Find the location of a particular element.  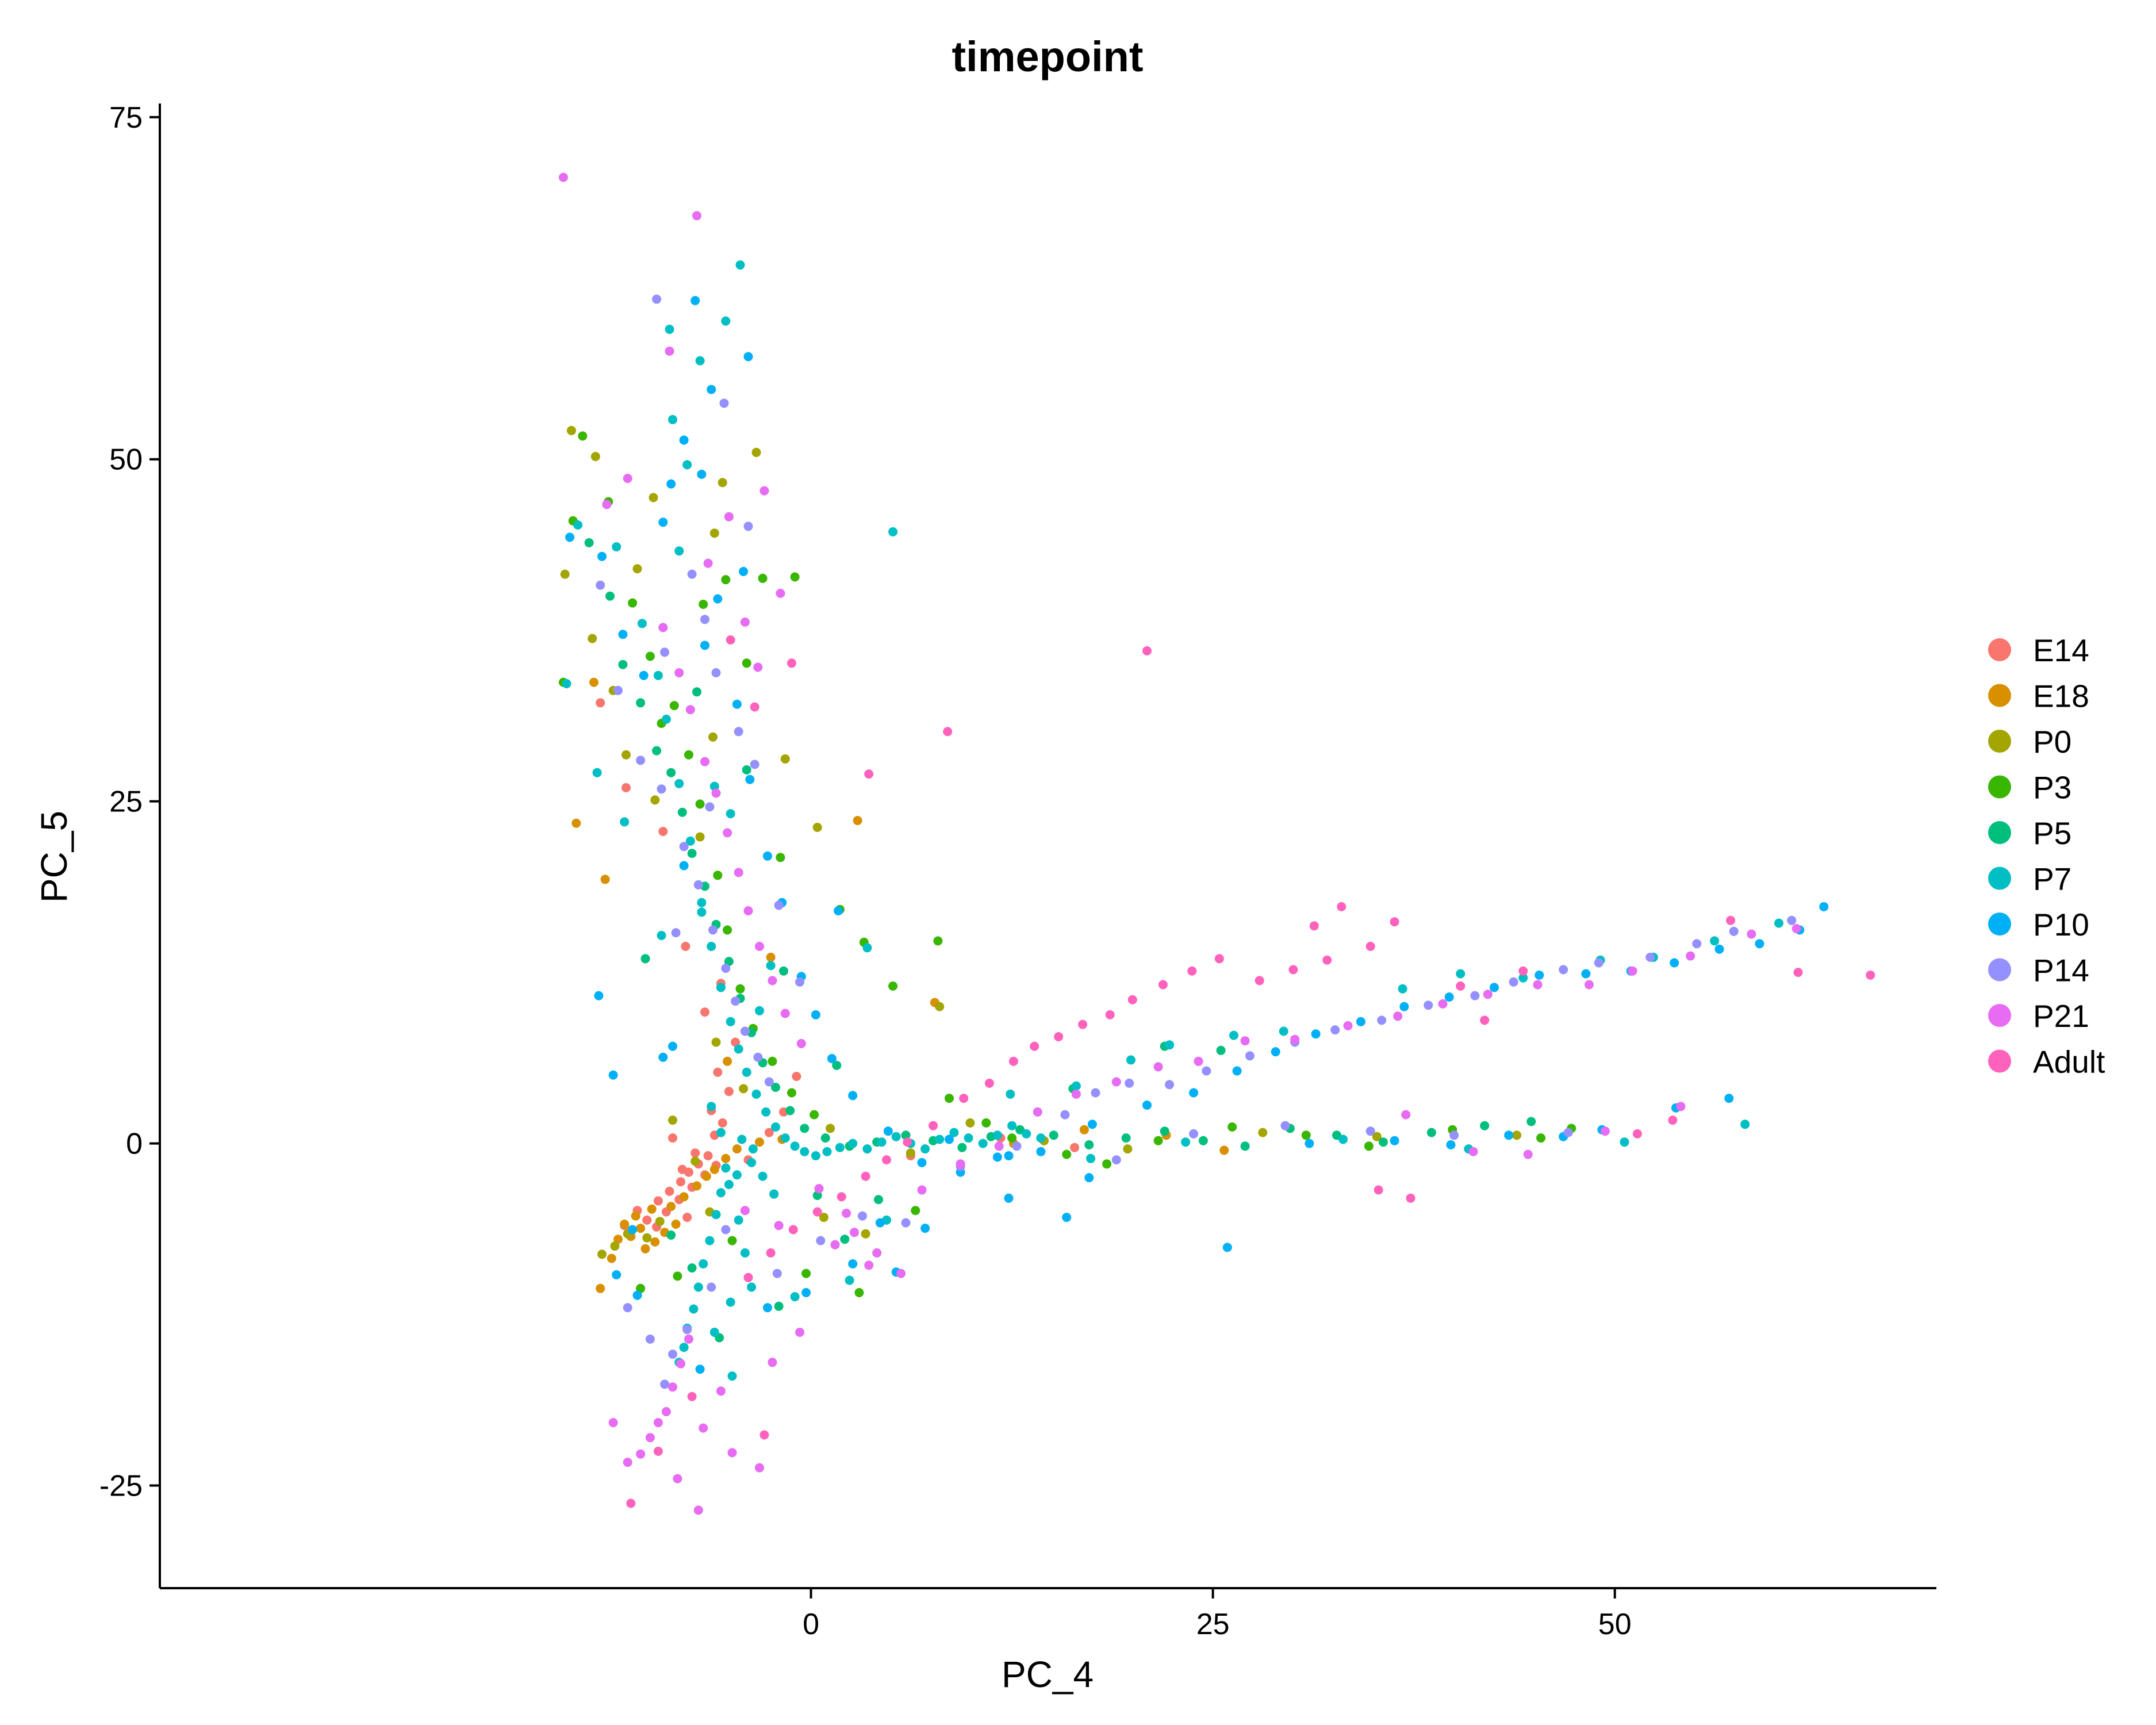

legend-label-p14: P14 is located at coordinates (2061, 970).